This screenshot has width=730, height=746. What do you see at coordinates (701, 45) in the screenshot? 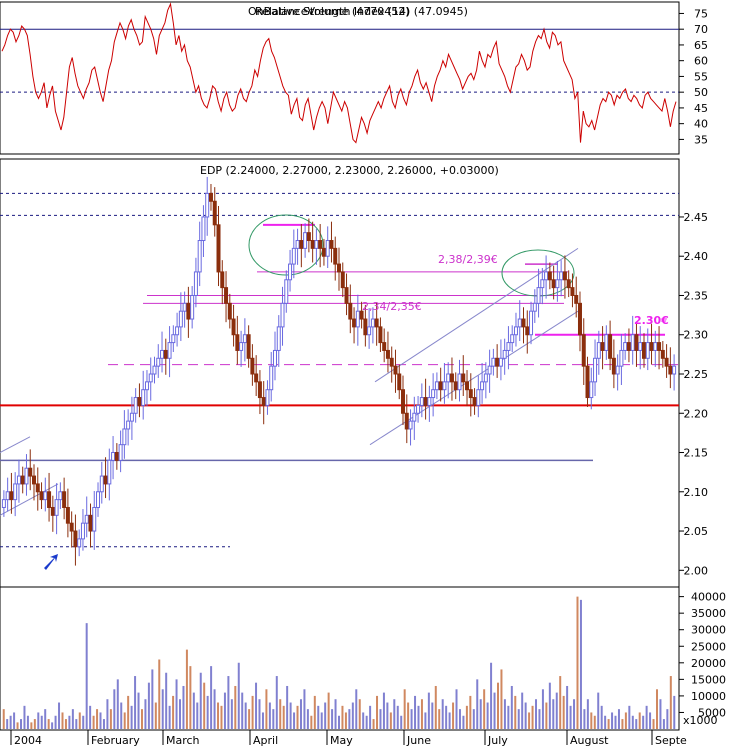
I see `rsi-tick-label: 65` at bounding box center [701, 45].